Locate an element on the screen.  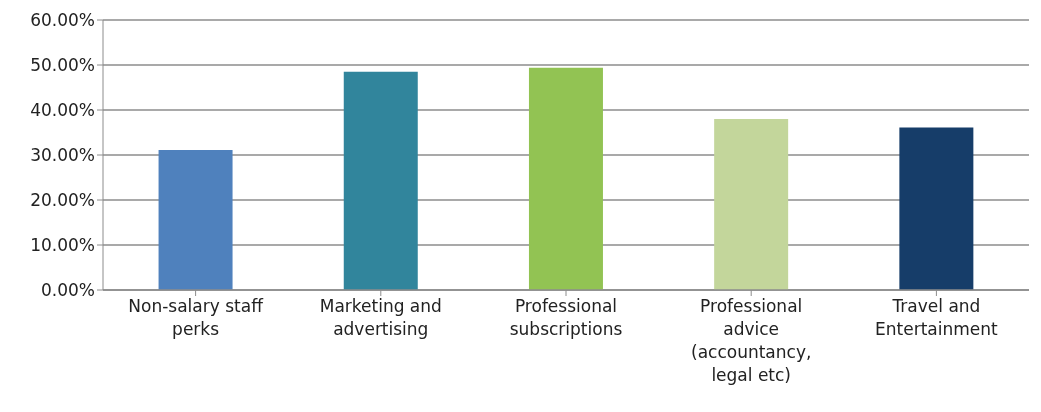
y-tick-label: 0.00% is located at coordinates (67, 290).